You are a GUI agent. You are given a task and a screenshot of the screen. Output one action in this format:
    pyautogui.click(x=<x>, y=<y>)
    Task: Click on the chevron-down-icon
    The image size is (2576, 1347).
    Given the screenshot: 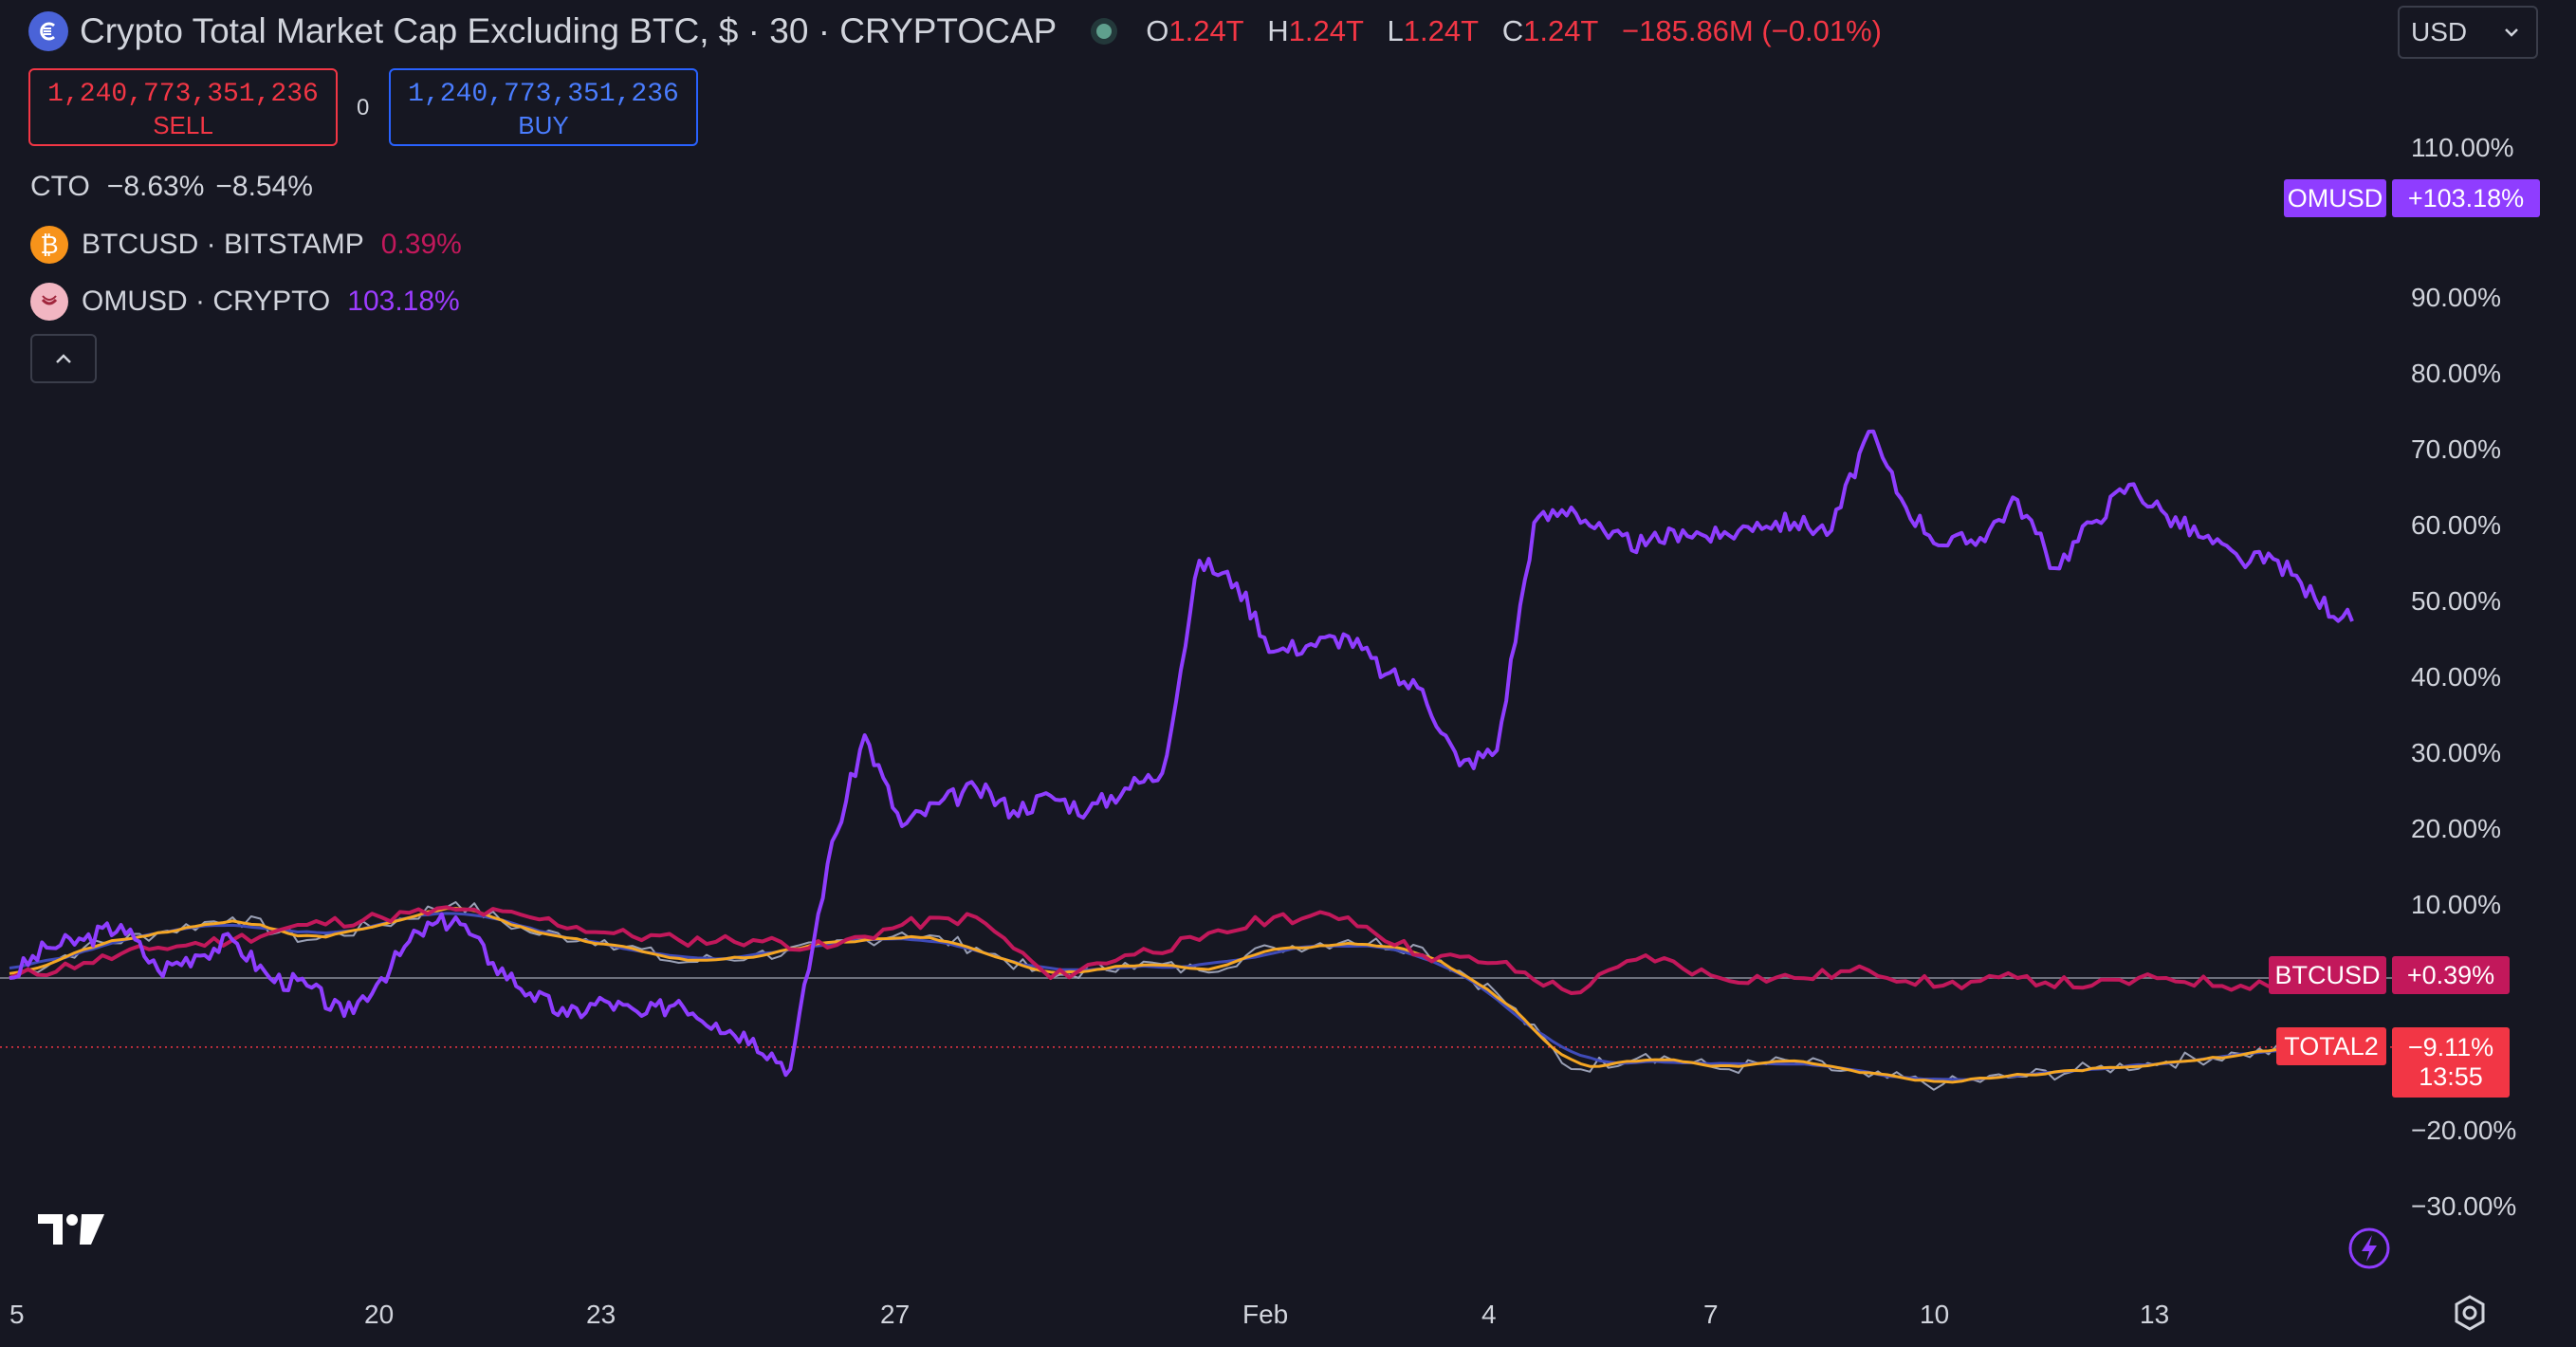 What is the action you would take?
    pyautogui.click(x=2511, y=32)
    